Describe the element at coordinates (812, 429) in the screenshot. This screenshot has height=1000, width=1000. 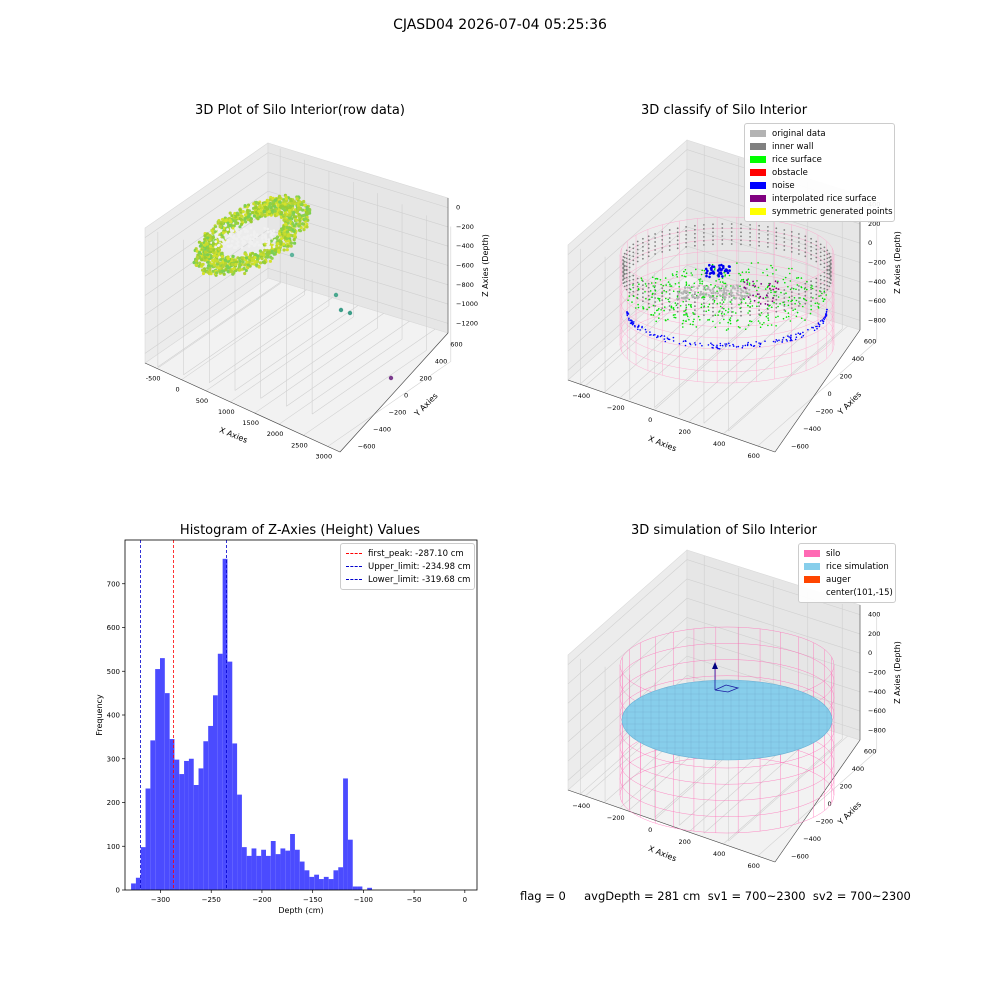
I see `y-tick-label: −400` at that location.